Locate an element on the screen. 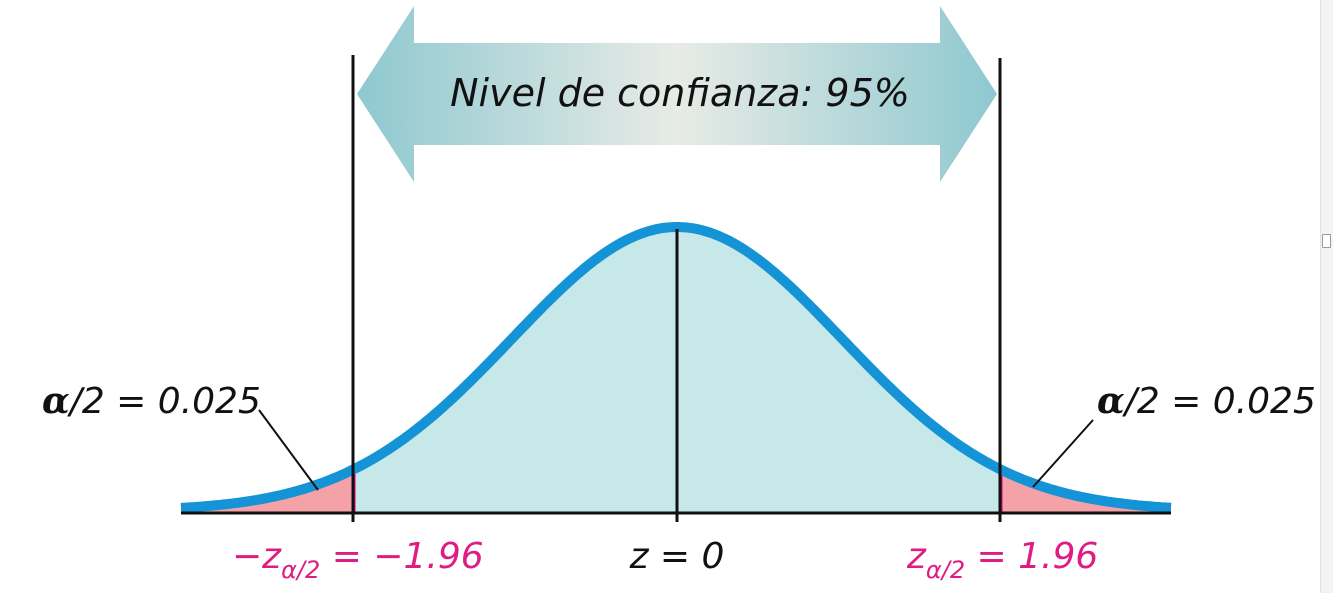 This screenshot has width=1333, height=593. confidence-double-arrow is located at coordinates (677, 94).